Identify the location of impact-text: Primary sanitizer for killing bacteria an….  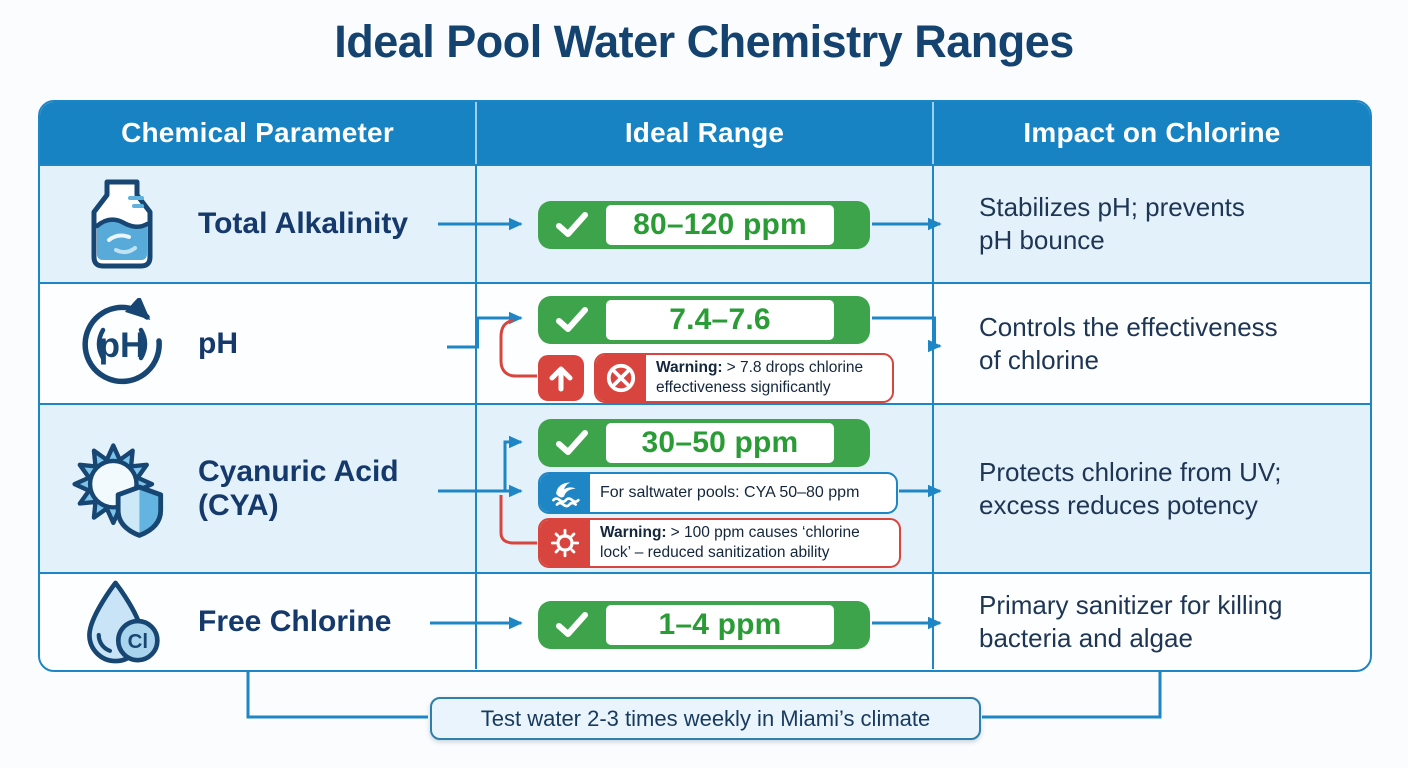
(1131, 621).